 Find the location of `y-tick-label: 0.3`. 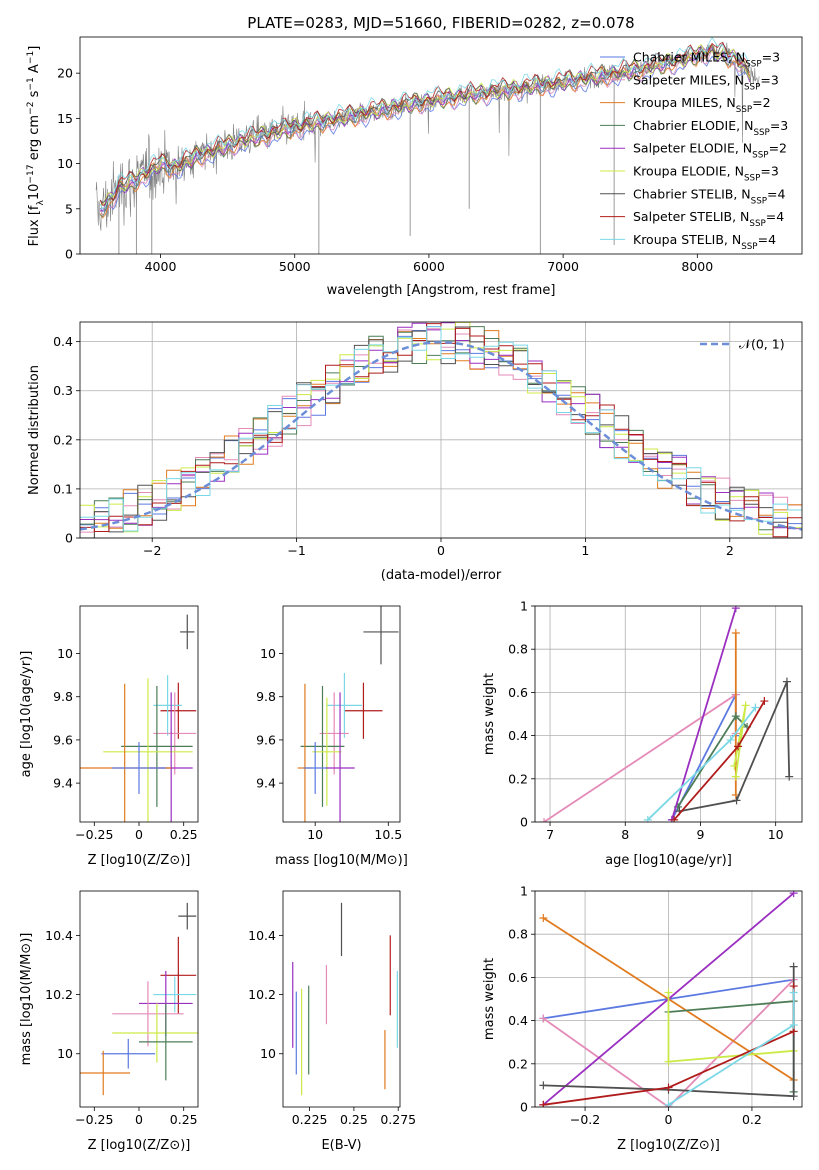

y-tick-label: 0.3 is located at coordinates (63, 390).